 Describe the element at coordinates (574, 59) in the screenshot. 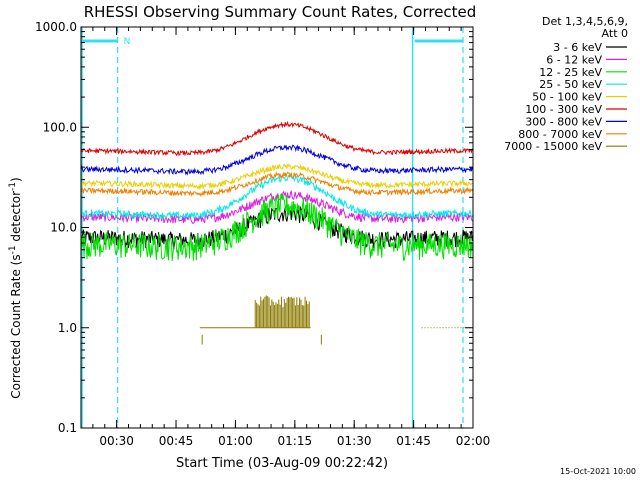

I see `legend-entry-label: 6 - 12 keV` at that location.